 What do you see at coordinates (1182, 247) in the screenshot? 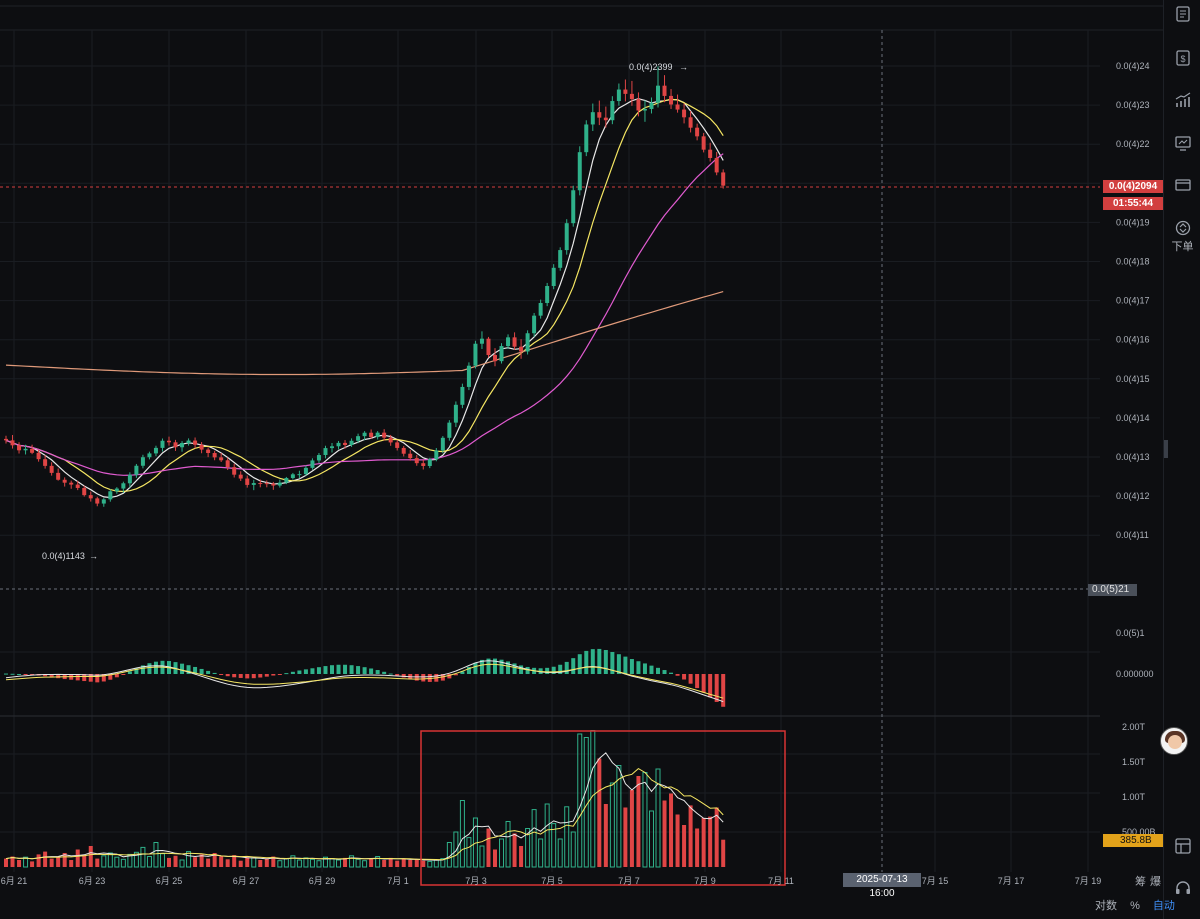
I see `place-order-label: 下单` at bounding box center [1182, 247].